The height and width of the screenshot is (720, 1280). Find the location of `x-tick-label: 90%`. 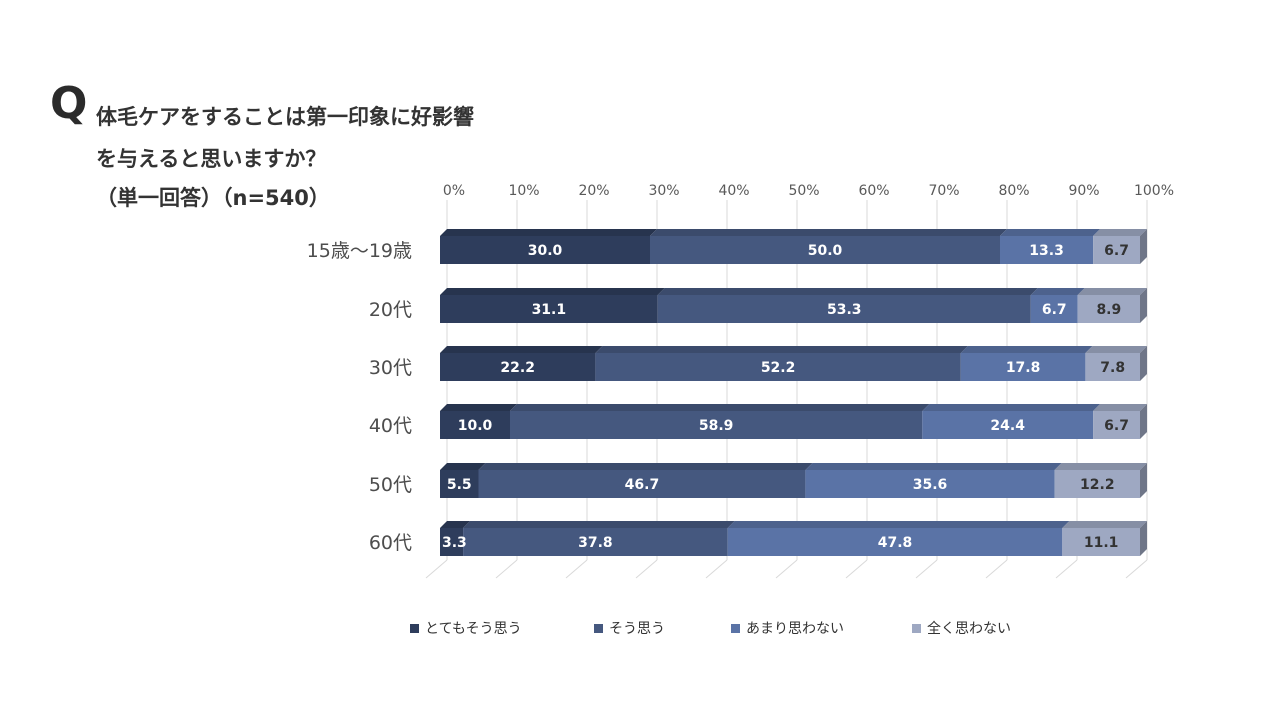

x-tick-label: 90% is located at coordinates (1083, 191).